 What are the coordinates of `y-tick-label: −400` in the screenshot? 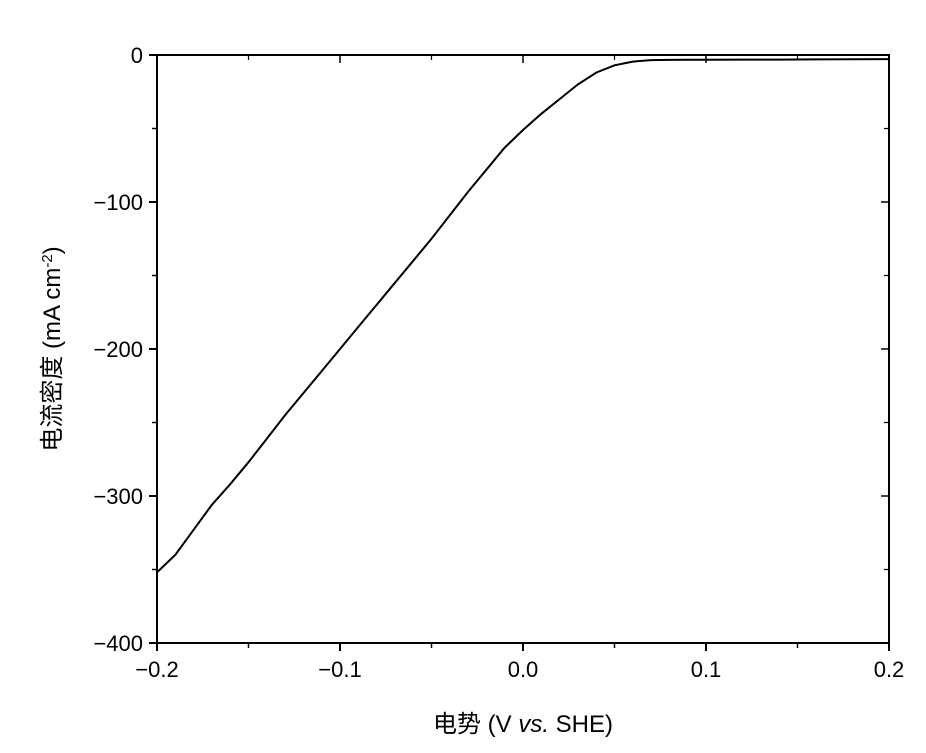 It's located at (118, 643).